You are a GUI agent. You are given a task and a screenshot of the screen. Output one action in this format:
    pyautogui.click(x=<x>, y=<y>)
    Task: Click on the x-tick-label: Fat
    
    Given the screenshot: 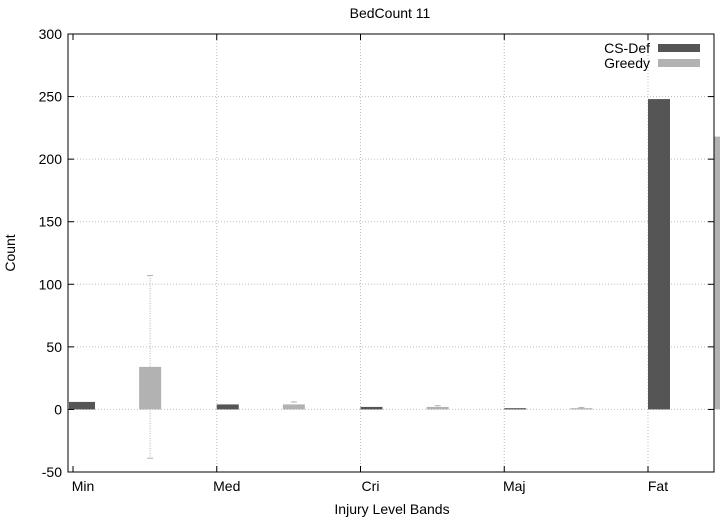 What is the action you would take?
    pyautogui.click(x=658, y=486)
    